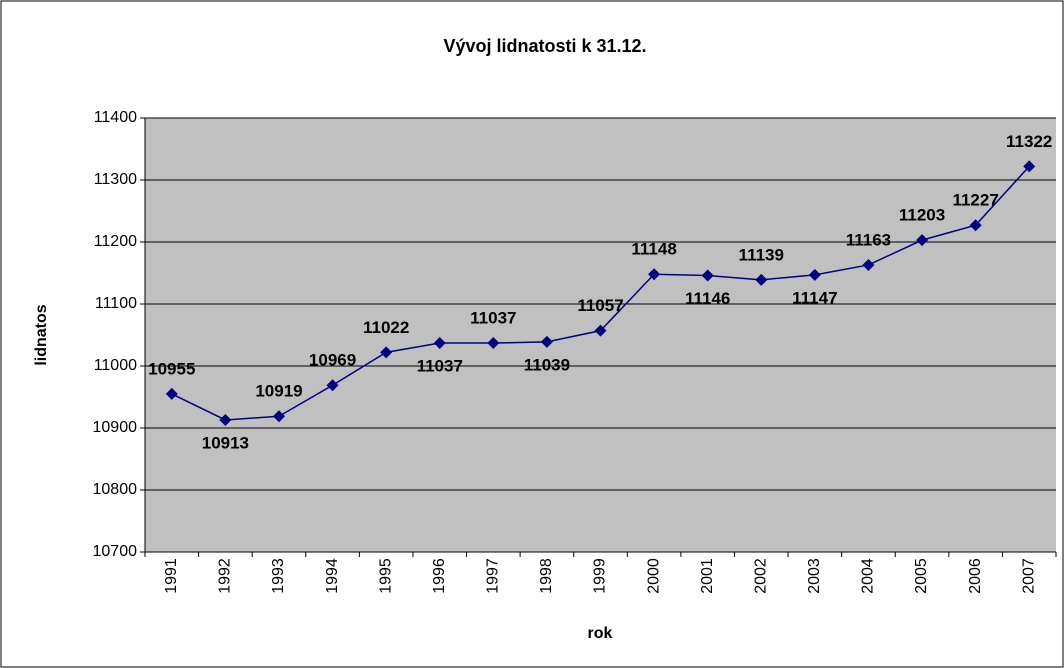 The image size is (1064, 668). Describe the element at coordinates (760, 576) in the screenshot. I see `x-tick-label: 2002` at that location.